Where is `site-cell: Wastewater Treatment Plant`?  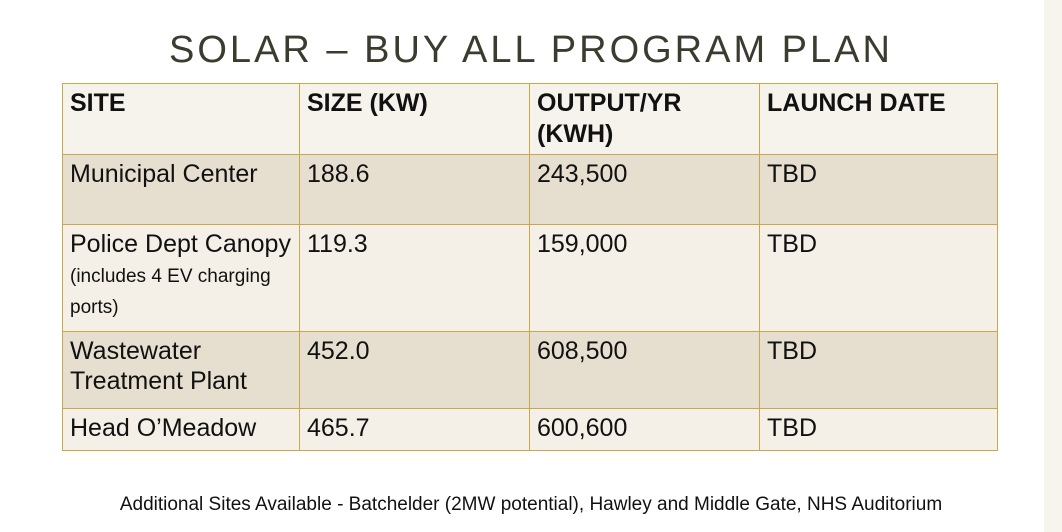
site-cell: Wastewater Treatment Plant is located at coordinates (181, 370).